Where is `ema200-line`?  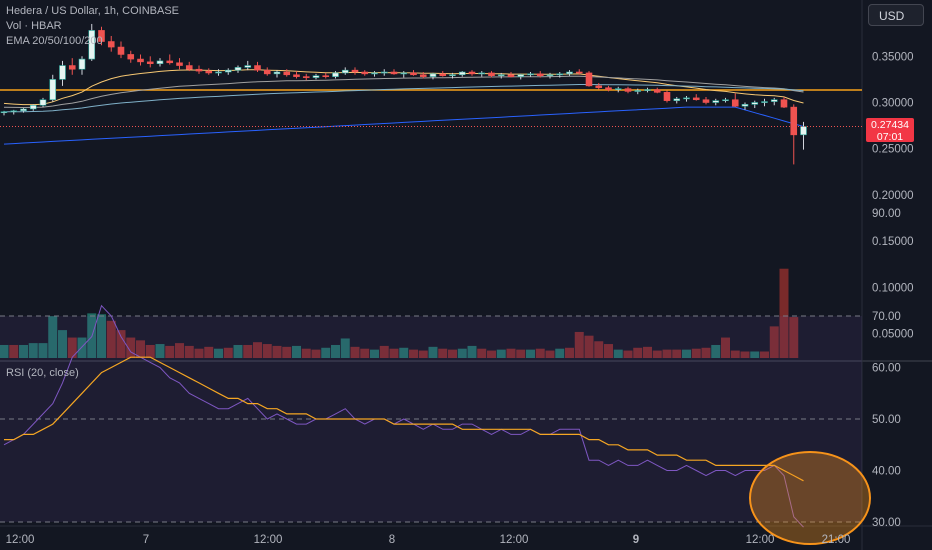 ema200-line is located at coordinates (403, 125).